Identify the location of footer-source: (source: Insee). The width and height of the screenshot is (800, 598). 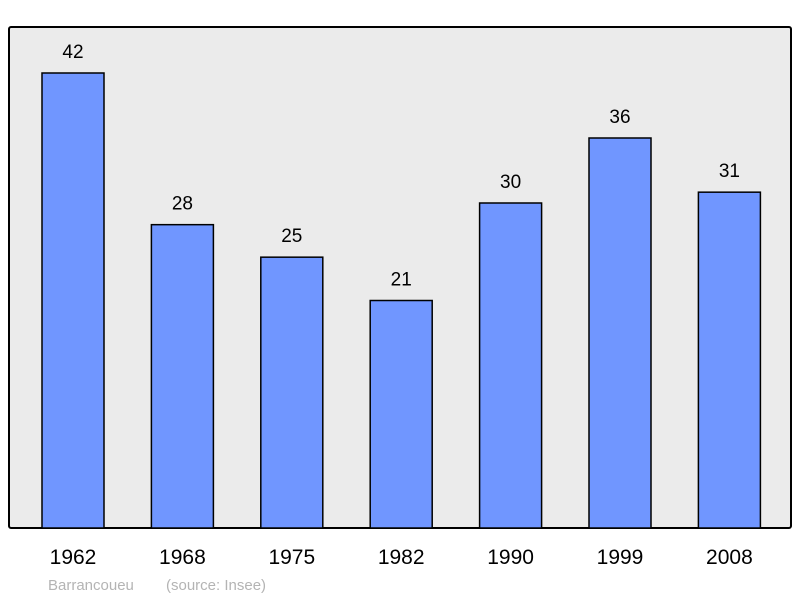
(216, 585).